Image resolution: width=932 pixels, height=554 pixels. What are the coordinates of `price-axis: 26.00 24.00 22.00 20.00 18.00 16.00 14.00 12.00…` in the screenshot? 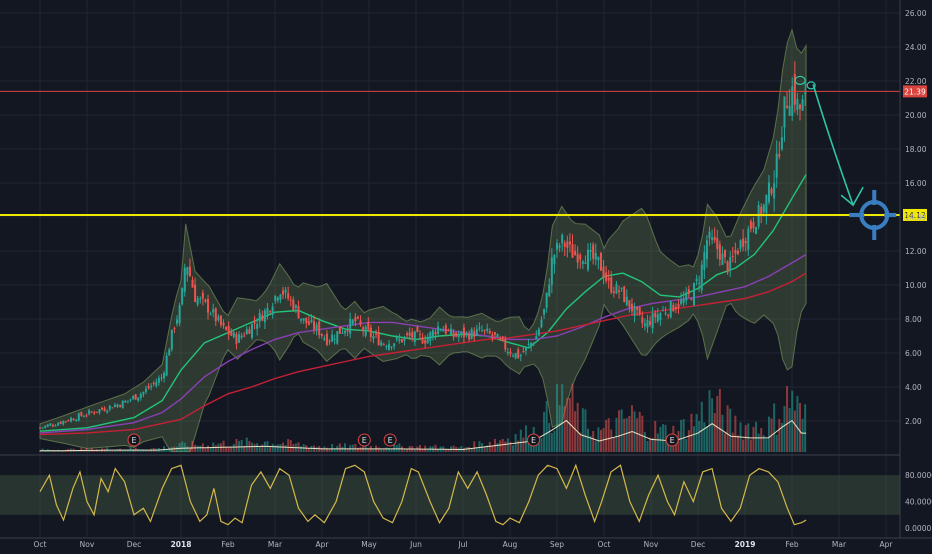 It's located at (915, 269).